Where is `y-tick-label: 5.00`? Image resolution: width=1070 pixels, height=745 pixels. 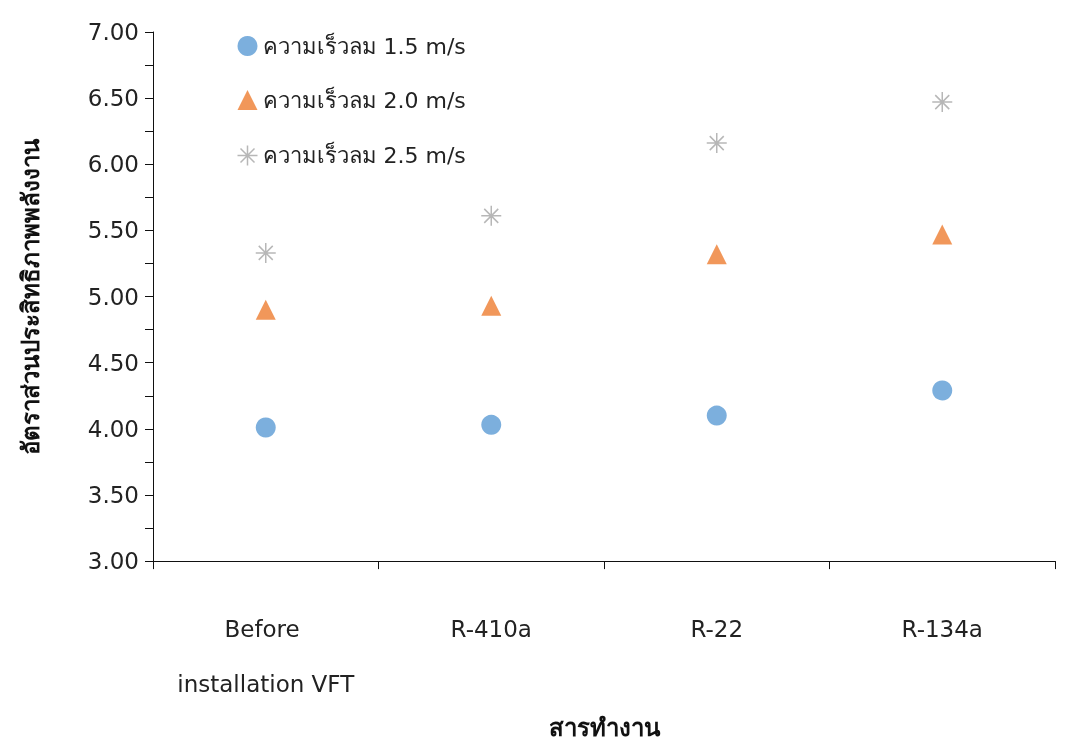 y-tick-label: 5.00 is located at coordinates (113, 296).